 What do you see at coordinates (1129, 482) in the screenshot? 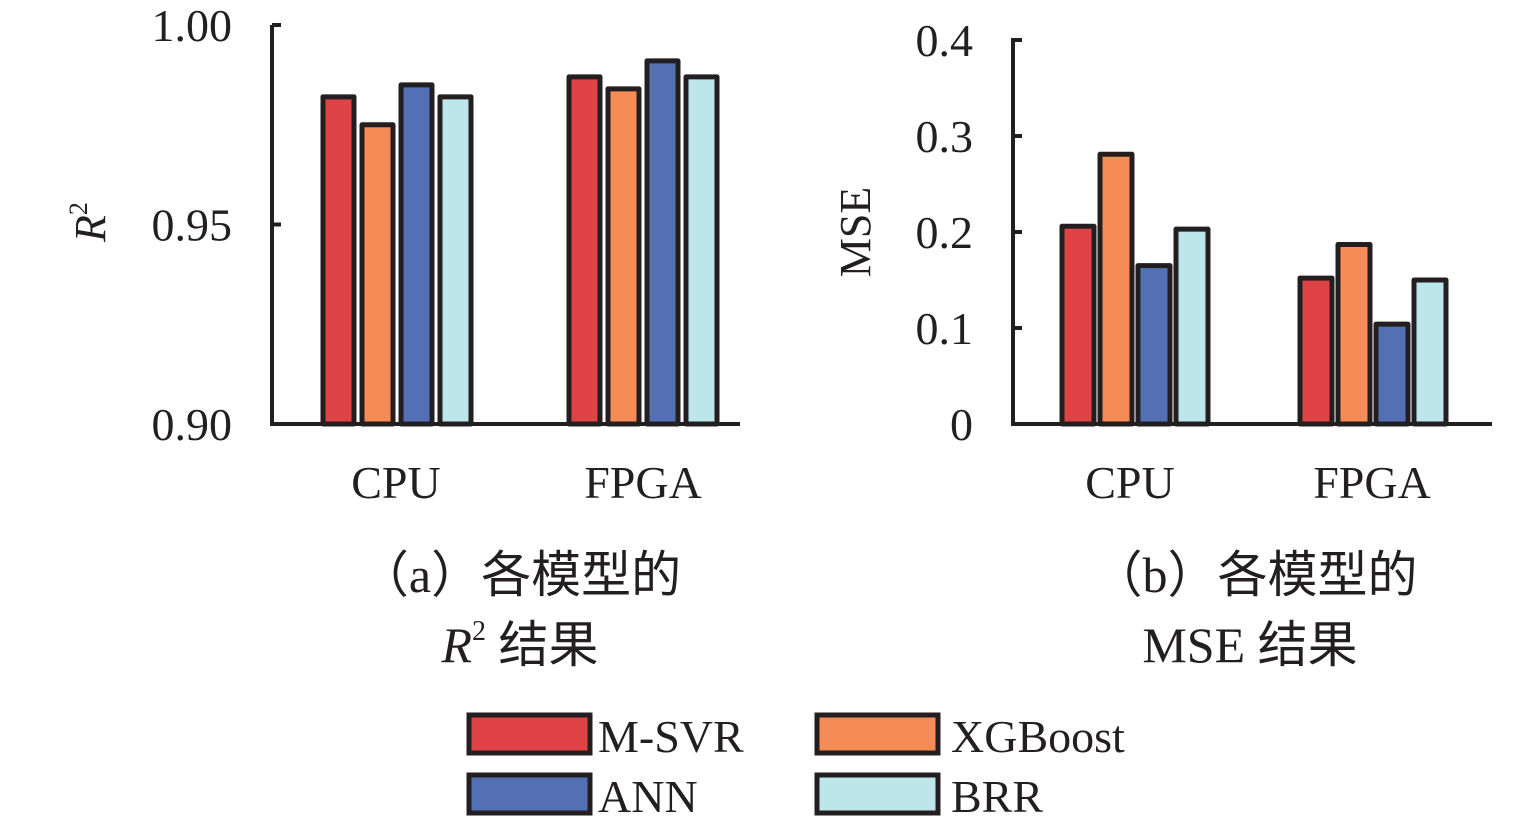
I see `panel-b-xtick-cpu: CPU` at bounding box center [1129, 482].